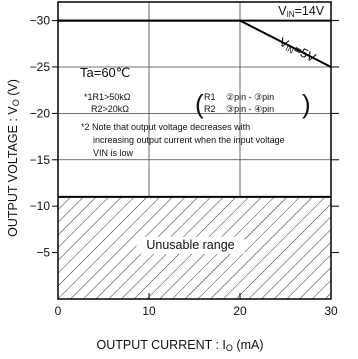 The height and width of the screenshot is (359, 358). What do you see at coordinates (301, 11) in the screenshot?
I see `series-label-vin-14v: VIN=14V` at bounding box center [301, 11].